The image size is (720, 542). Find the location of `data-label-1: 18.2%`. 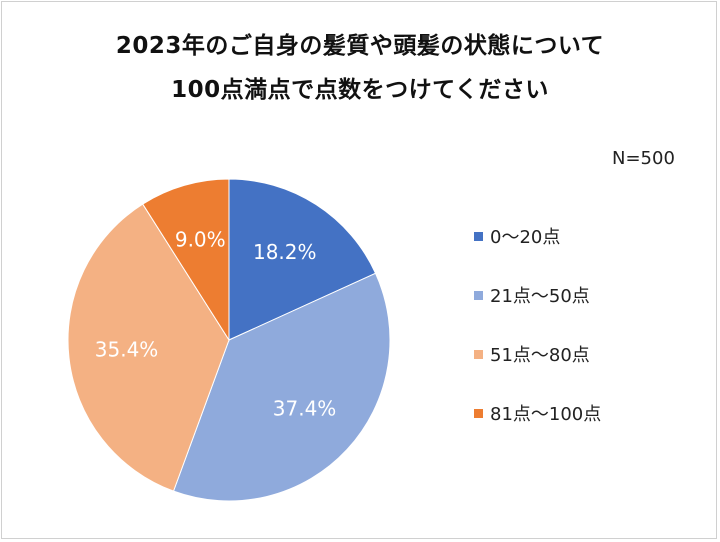

data-label-1: 18.2% is located at coordinates (285, 252).